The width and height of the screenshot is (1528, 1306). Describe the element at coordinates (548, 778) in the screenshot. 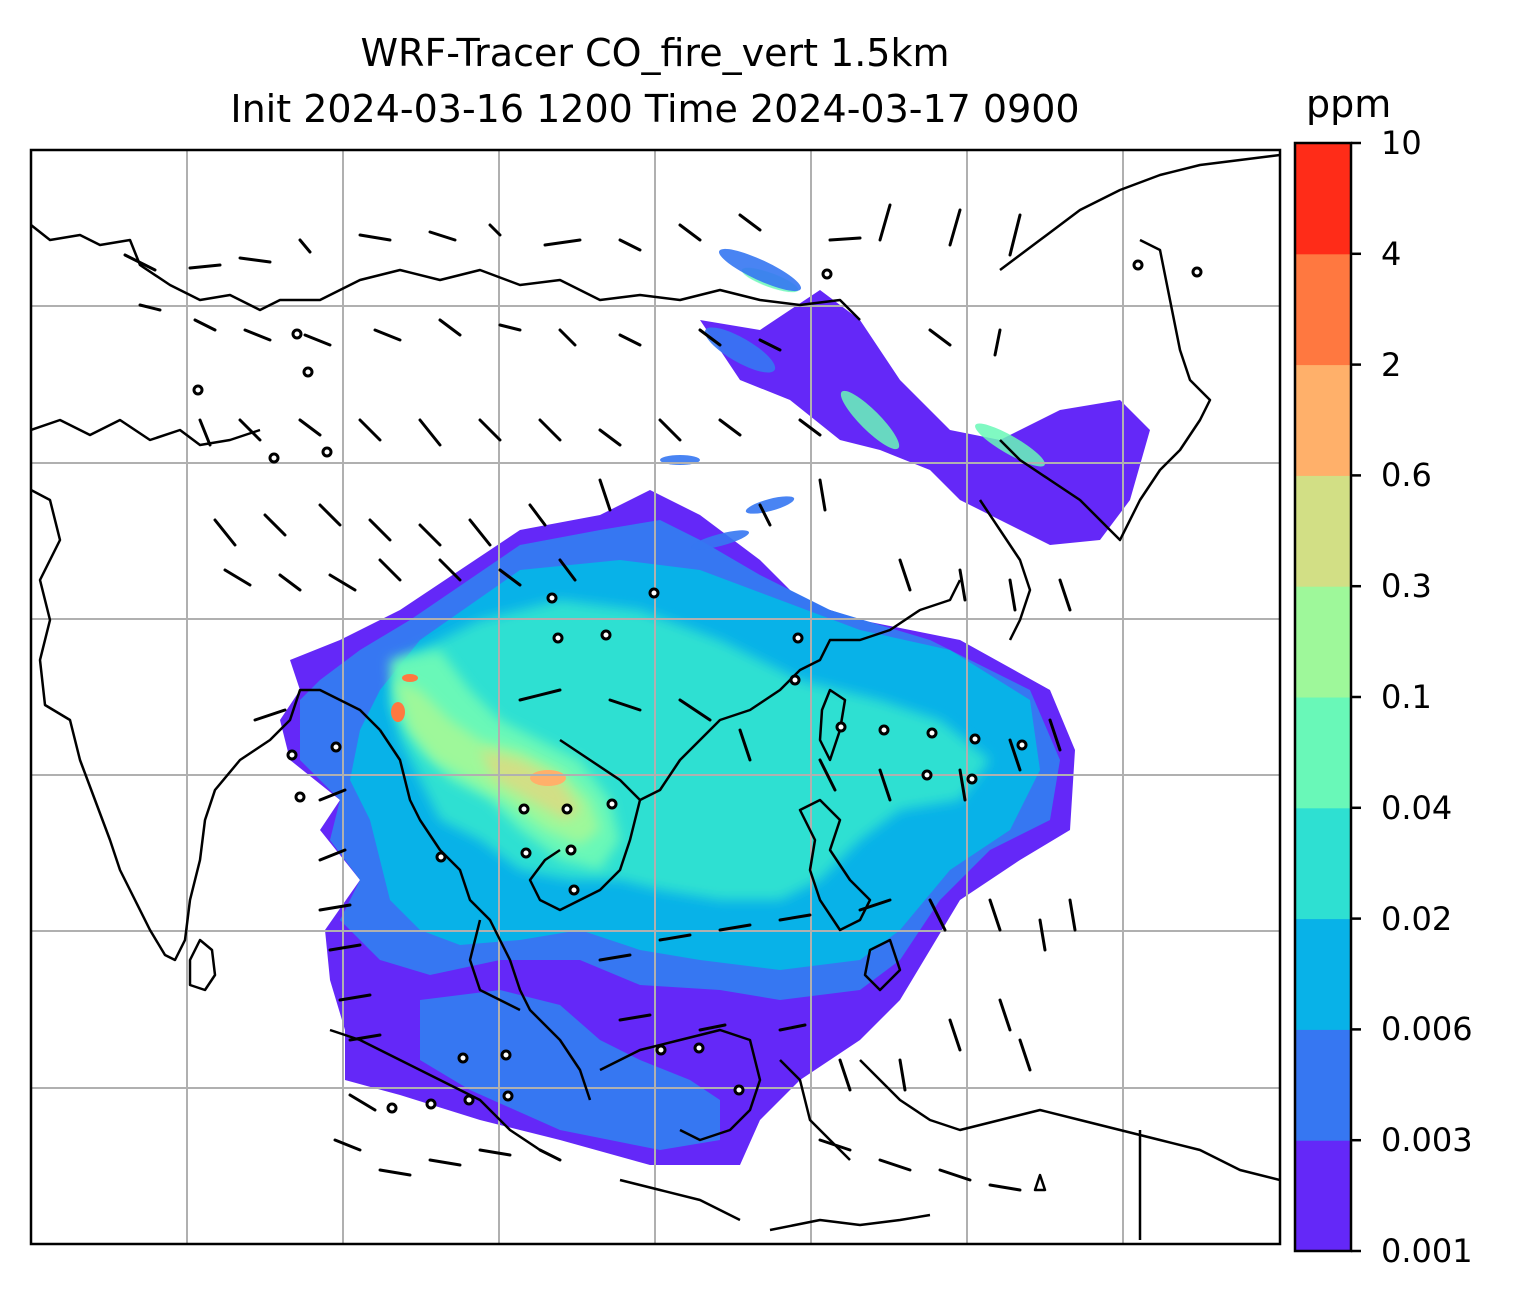

I see `conc-hotspot-0.6` at that location.